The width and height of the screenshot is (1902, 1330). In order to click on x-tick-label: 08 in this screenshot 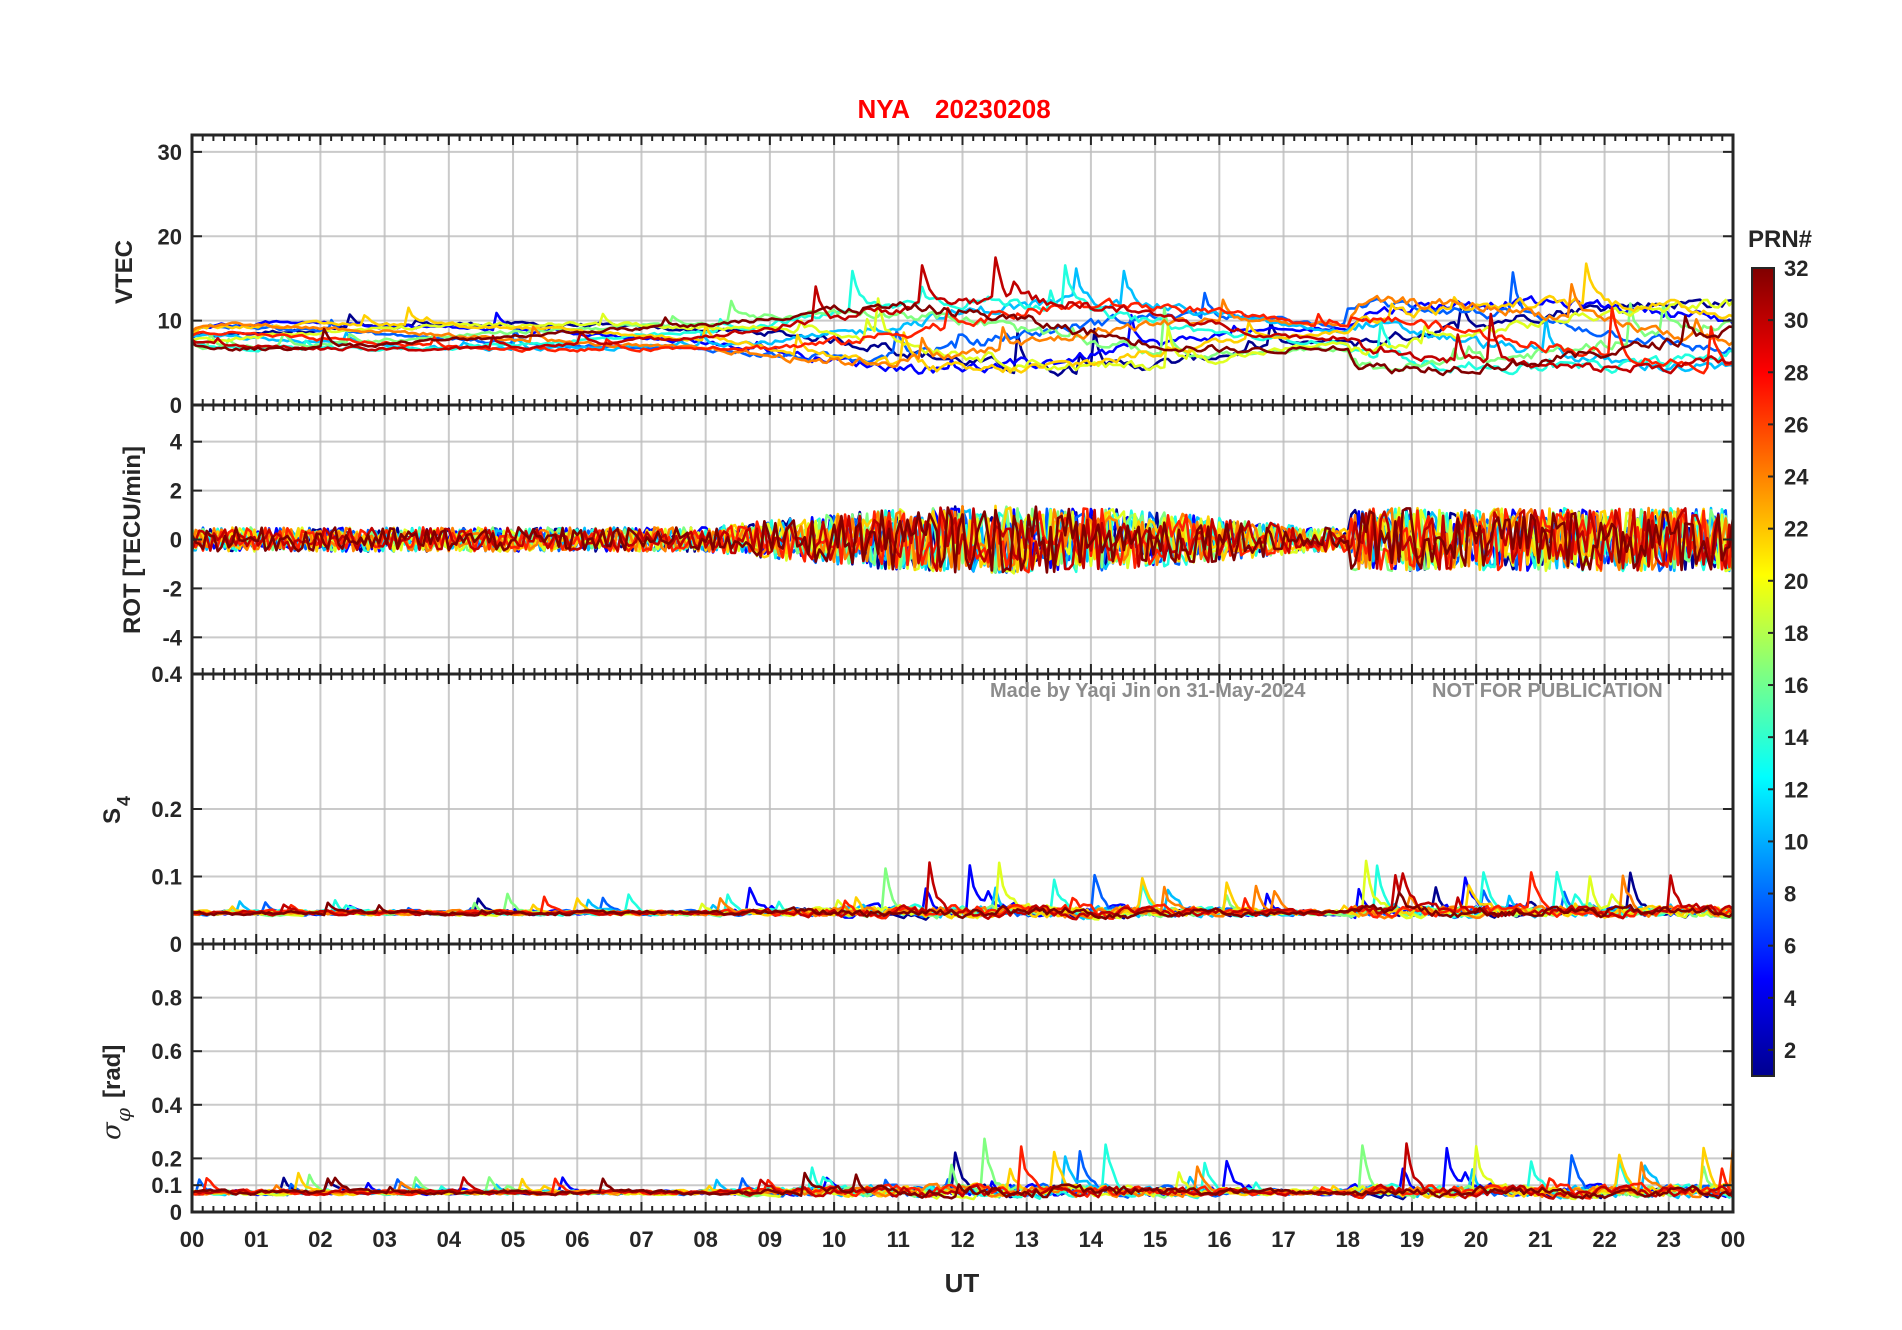, I will do `click(705, 1239)`.